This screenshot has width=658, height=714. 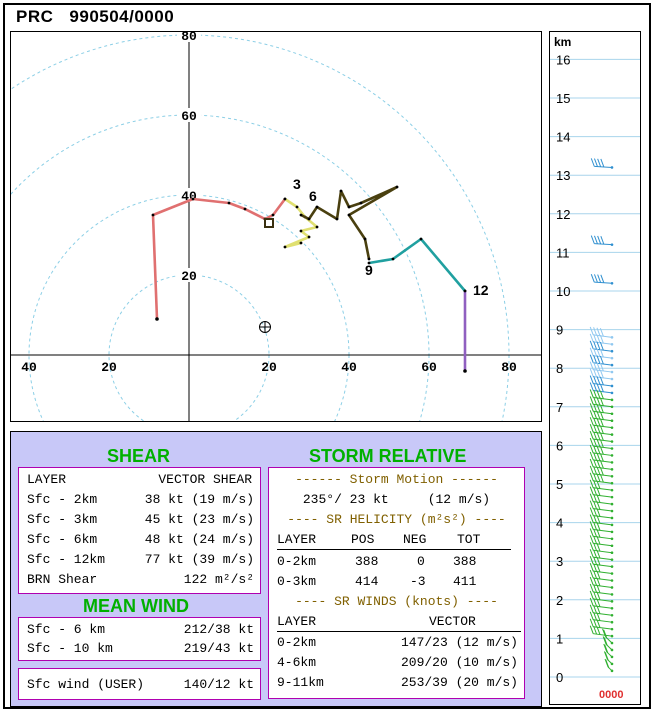 What do you see at coordinates (297, 581) in the screenshot?
I see `helicity-row-layer: 0-3km` at bounding box center [297, 581].